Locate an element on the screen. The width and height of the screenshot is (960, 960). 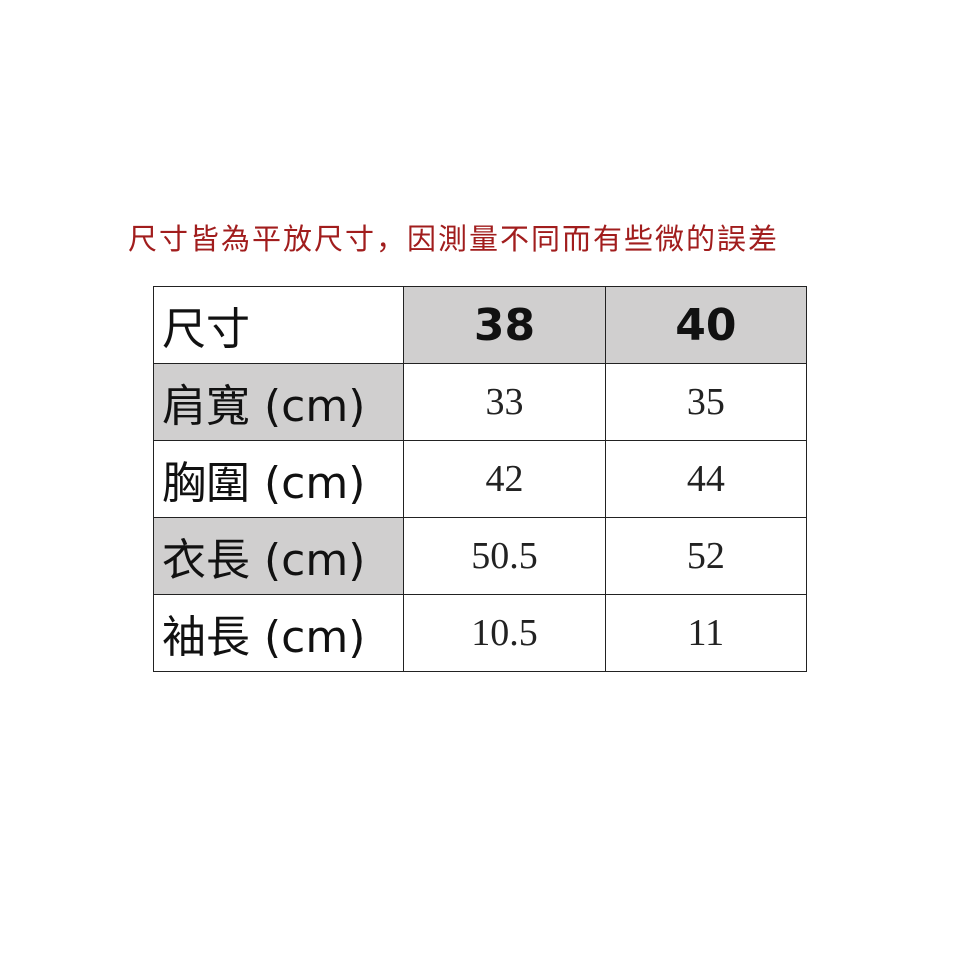
cell-value: 50.5 is located at coordinates (504, 556).